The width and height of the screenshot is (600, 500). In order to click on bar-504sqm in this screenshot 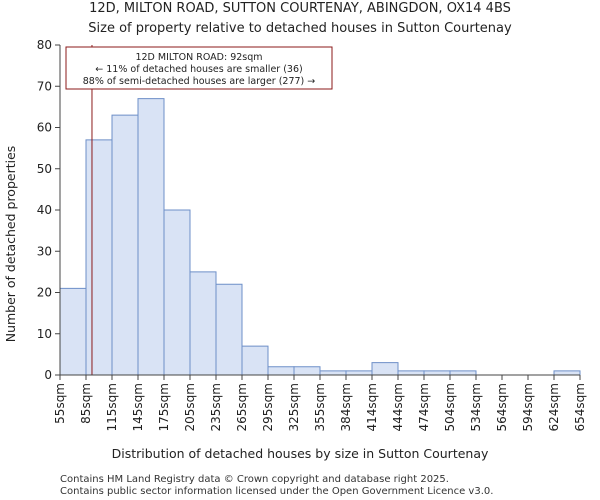, I will do `click(463, 373)`.